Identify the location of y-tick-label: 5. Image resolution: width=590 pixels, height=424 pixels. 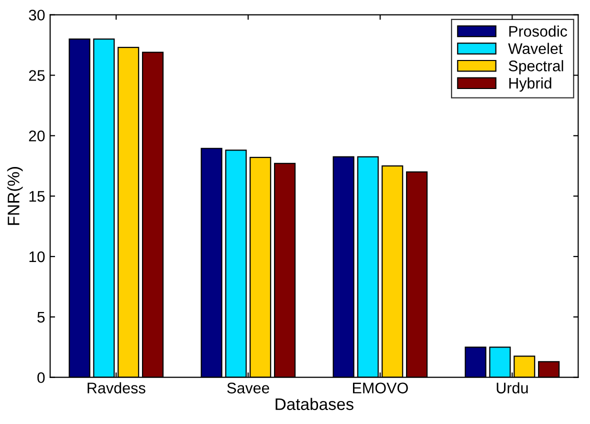
(41, 317).